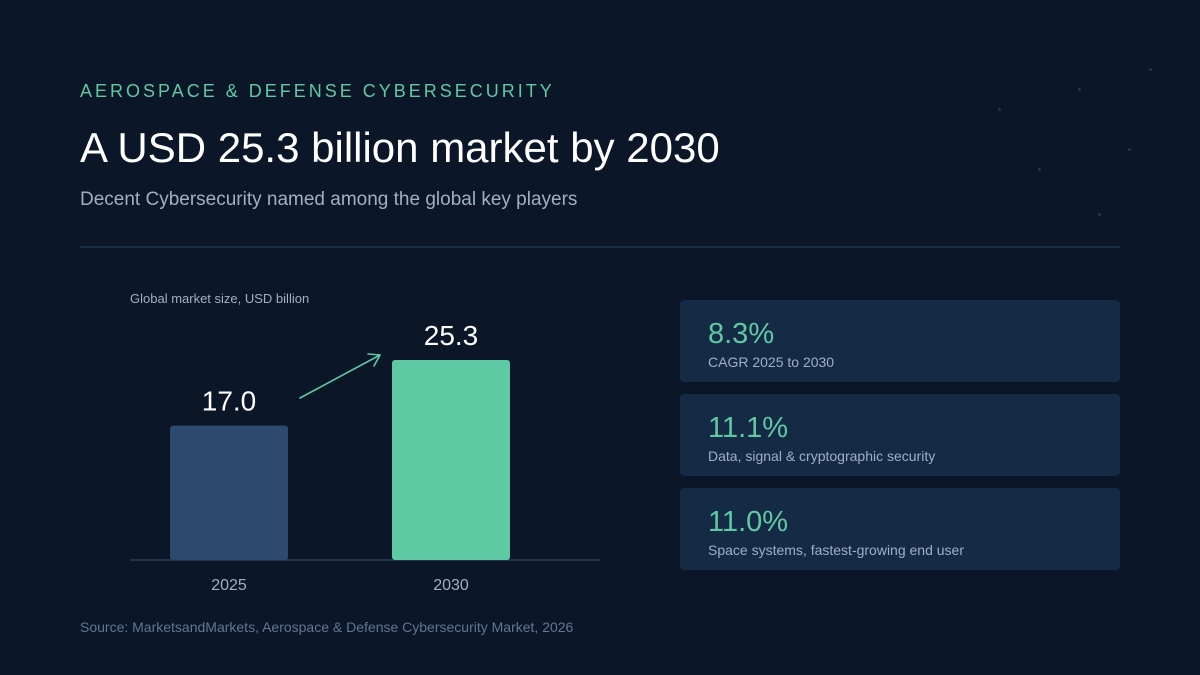 The image size is (1200, 675). I want to click on chart-title: Global market size, USD billion, so click(219, 298).